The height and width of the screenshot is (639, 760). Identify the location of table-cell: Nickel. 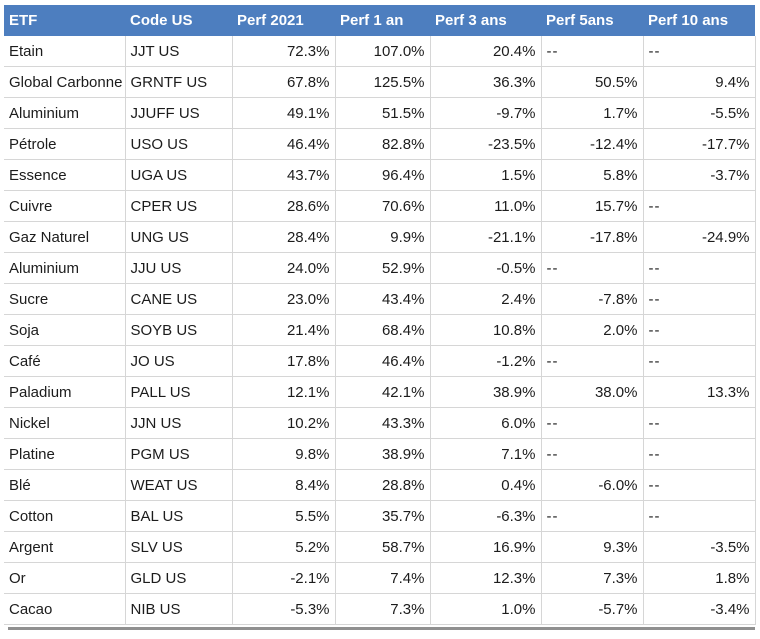
(65, 423).